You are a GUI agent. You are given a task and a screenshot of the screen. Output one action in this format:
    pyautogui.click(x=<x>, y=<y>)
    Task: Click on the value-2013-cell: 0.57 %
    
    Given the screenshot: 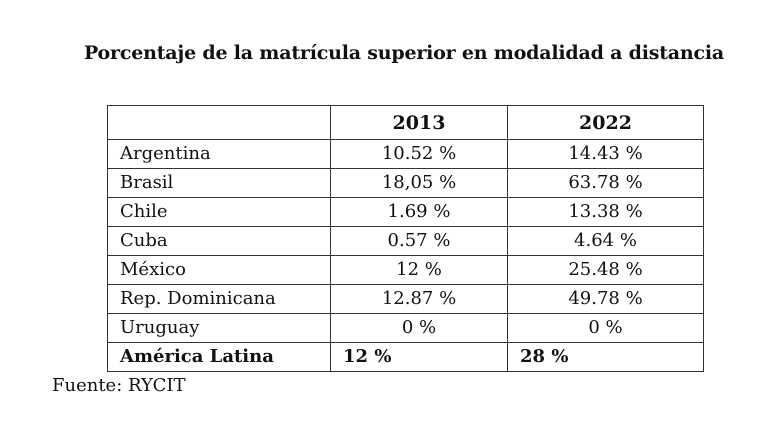 What is the action you would take?
    pyautogui.click(x=419, y=241)
    